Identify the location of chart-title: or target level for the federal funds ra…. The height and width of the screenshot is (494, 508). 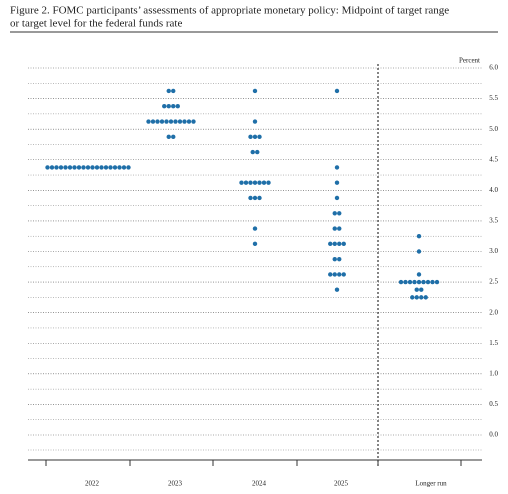
(96, 24).